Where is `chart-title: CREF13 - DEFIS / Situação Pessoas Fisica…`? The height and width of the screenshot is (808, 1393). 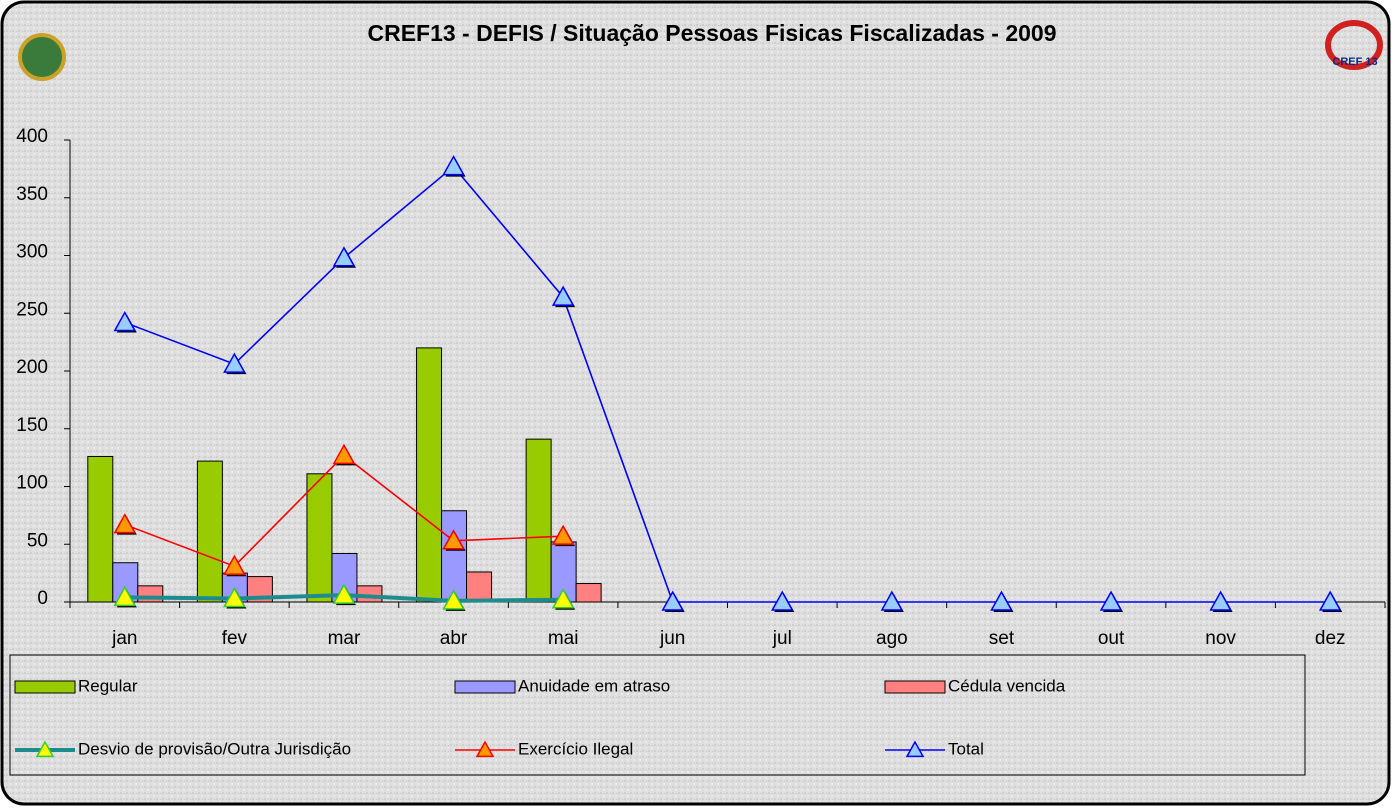
chart-title: CREF13 - DEFIS / Situação Pessoas Fisica… is located at coordinates (711, 33).